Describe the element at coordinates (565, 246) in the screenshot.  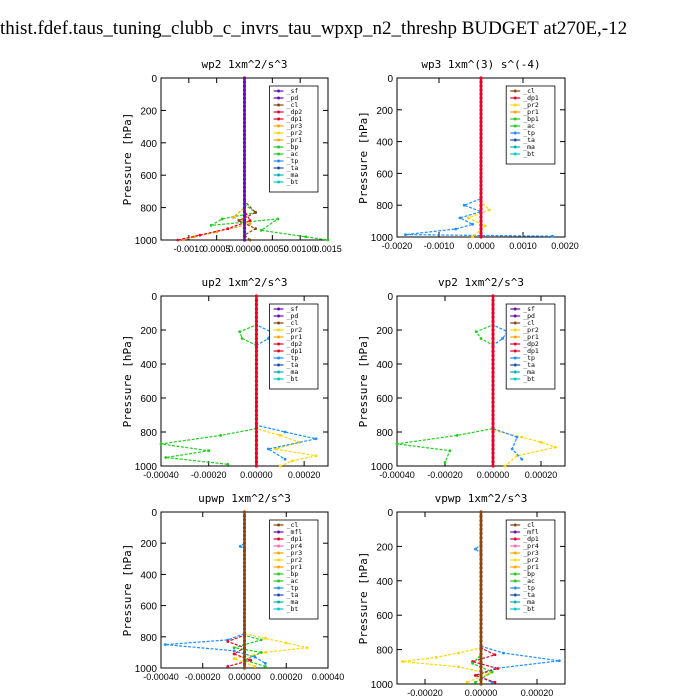
I see `x-tick-label: 0.0020` at that location.